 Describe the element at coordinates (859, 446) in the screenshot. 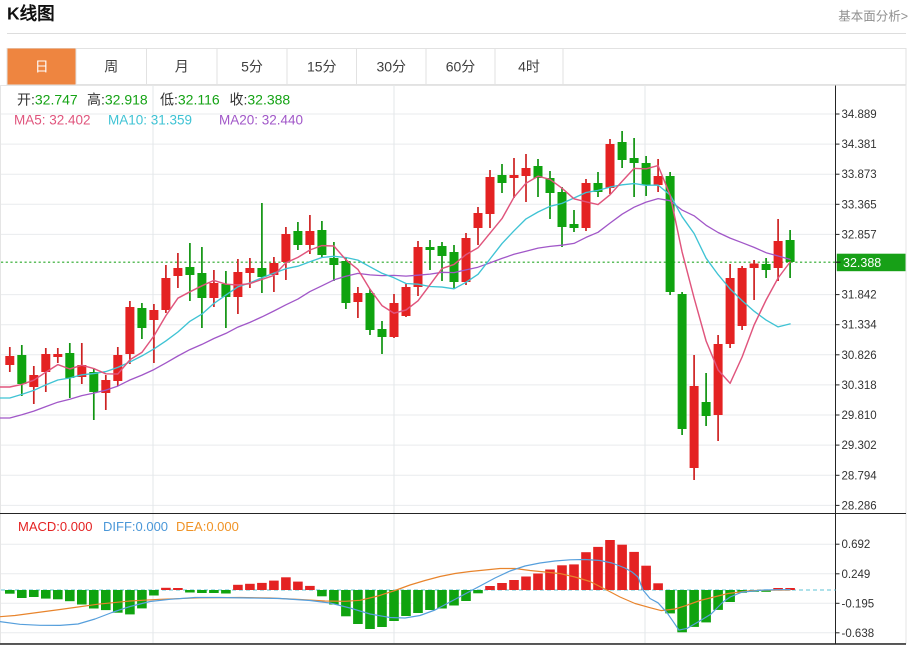

I see `svg-text: 29.302` at that location.